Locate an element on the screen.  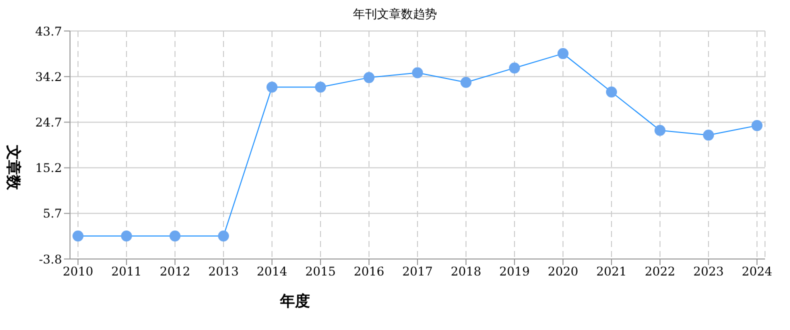
y-axis-title: 文章数 is located at coordinates (13, 167).